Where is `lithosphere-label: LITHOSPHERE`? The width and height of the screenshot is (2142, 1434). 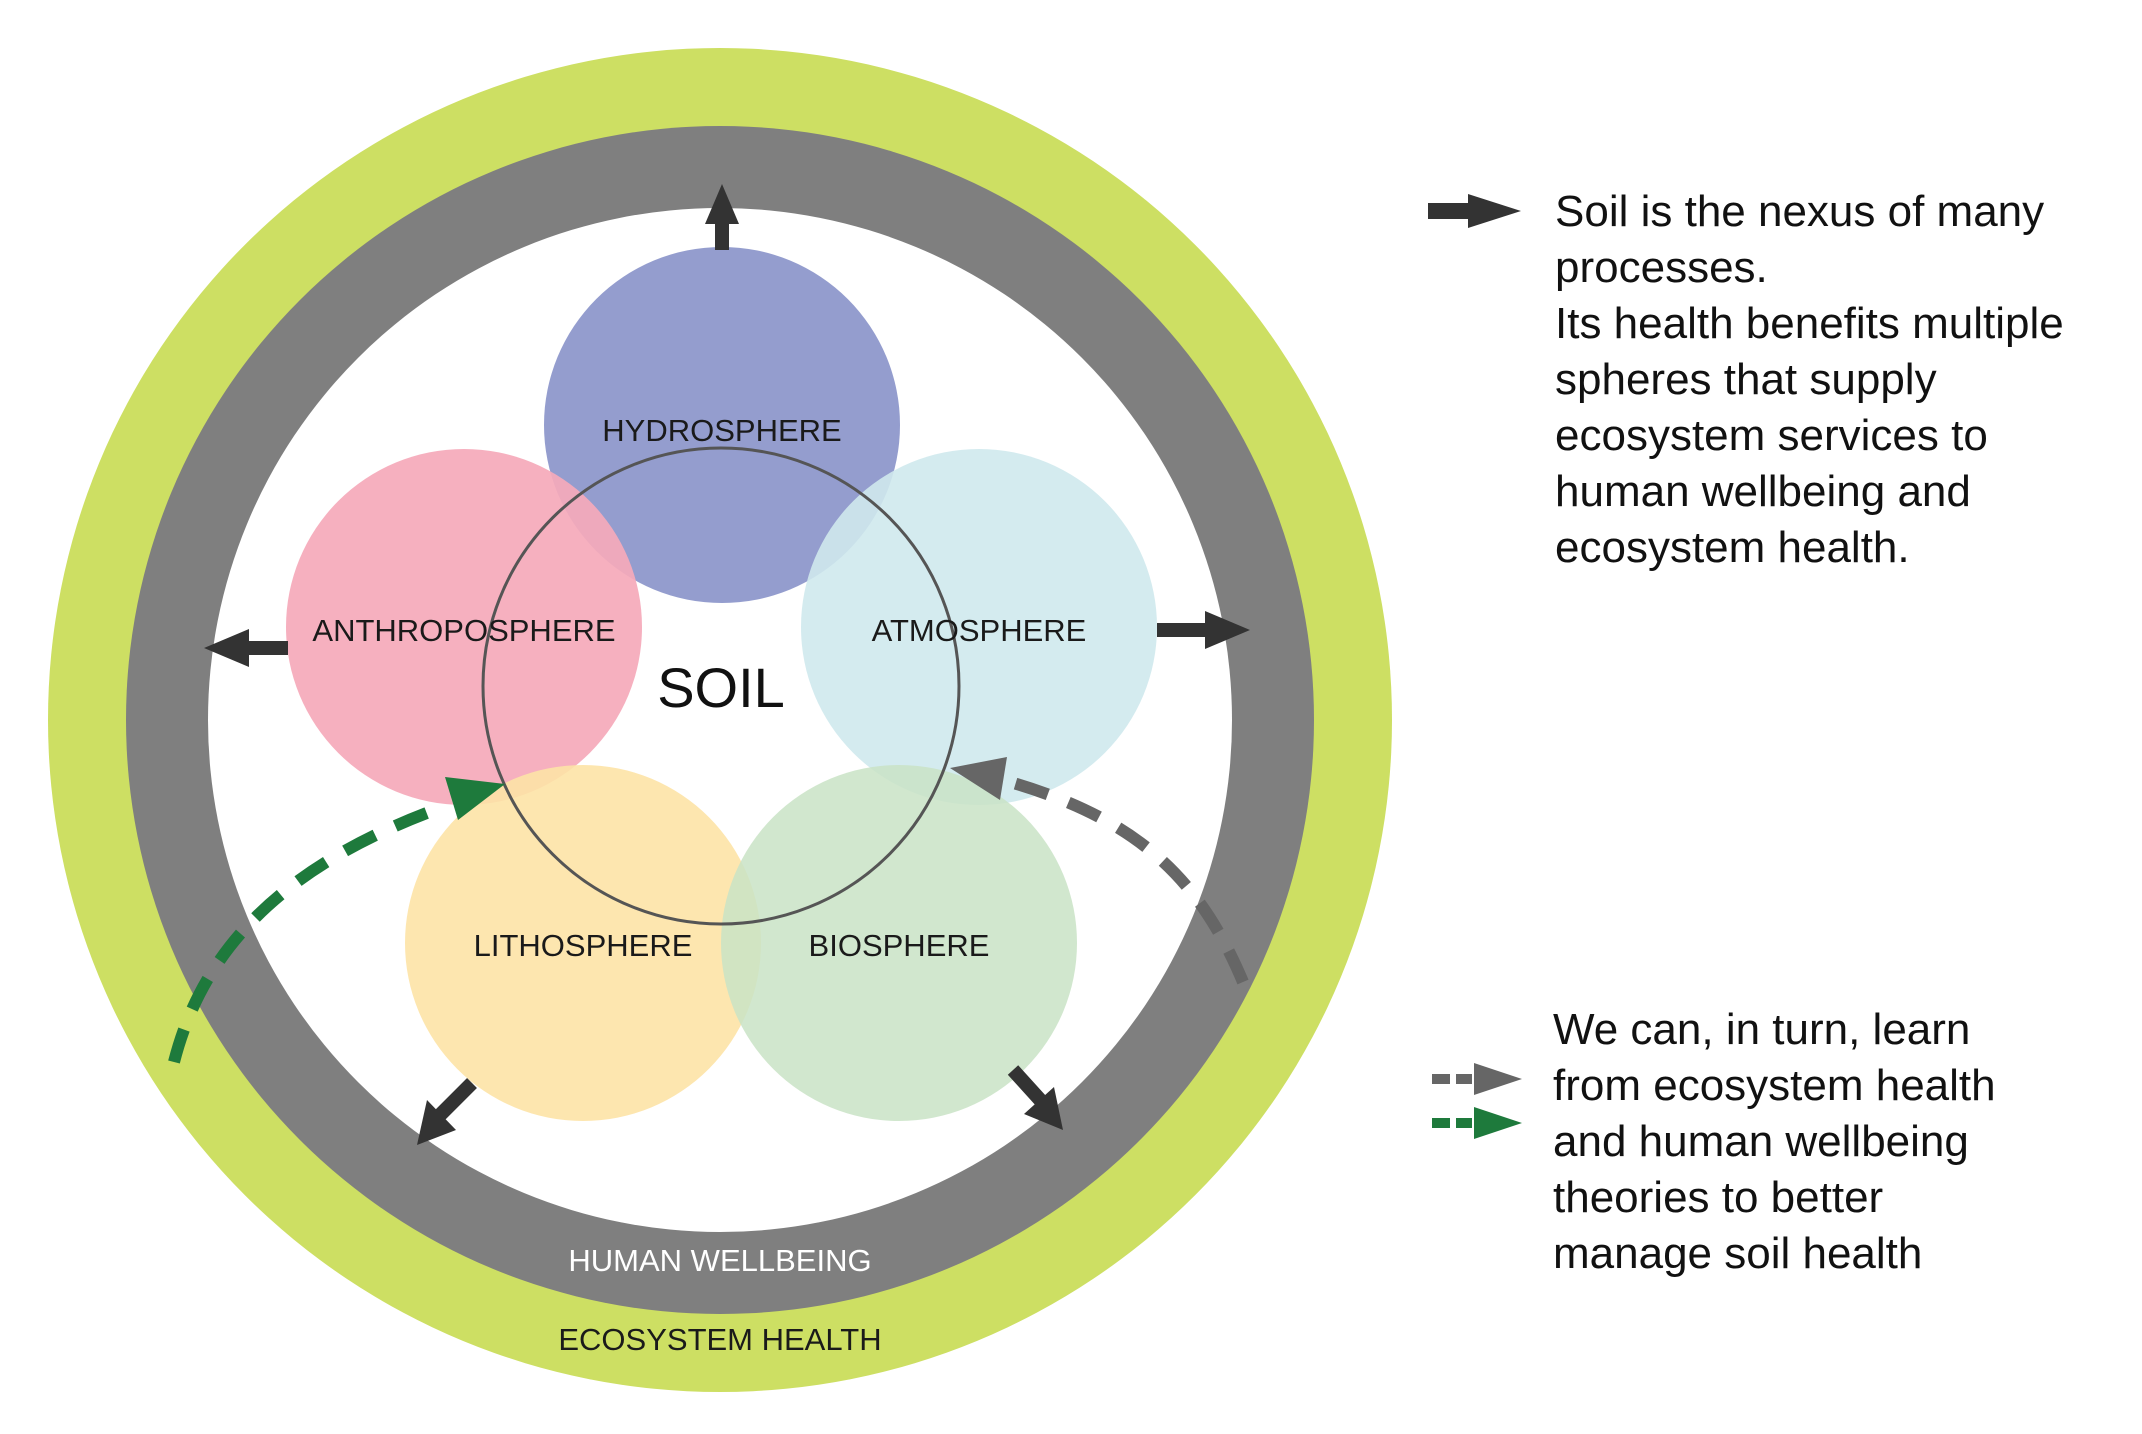
lithosphere-label: LITHOSPHERE is located at coordinates (583, 945).